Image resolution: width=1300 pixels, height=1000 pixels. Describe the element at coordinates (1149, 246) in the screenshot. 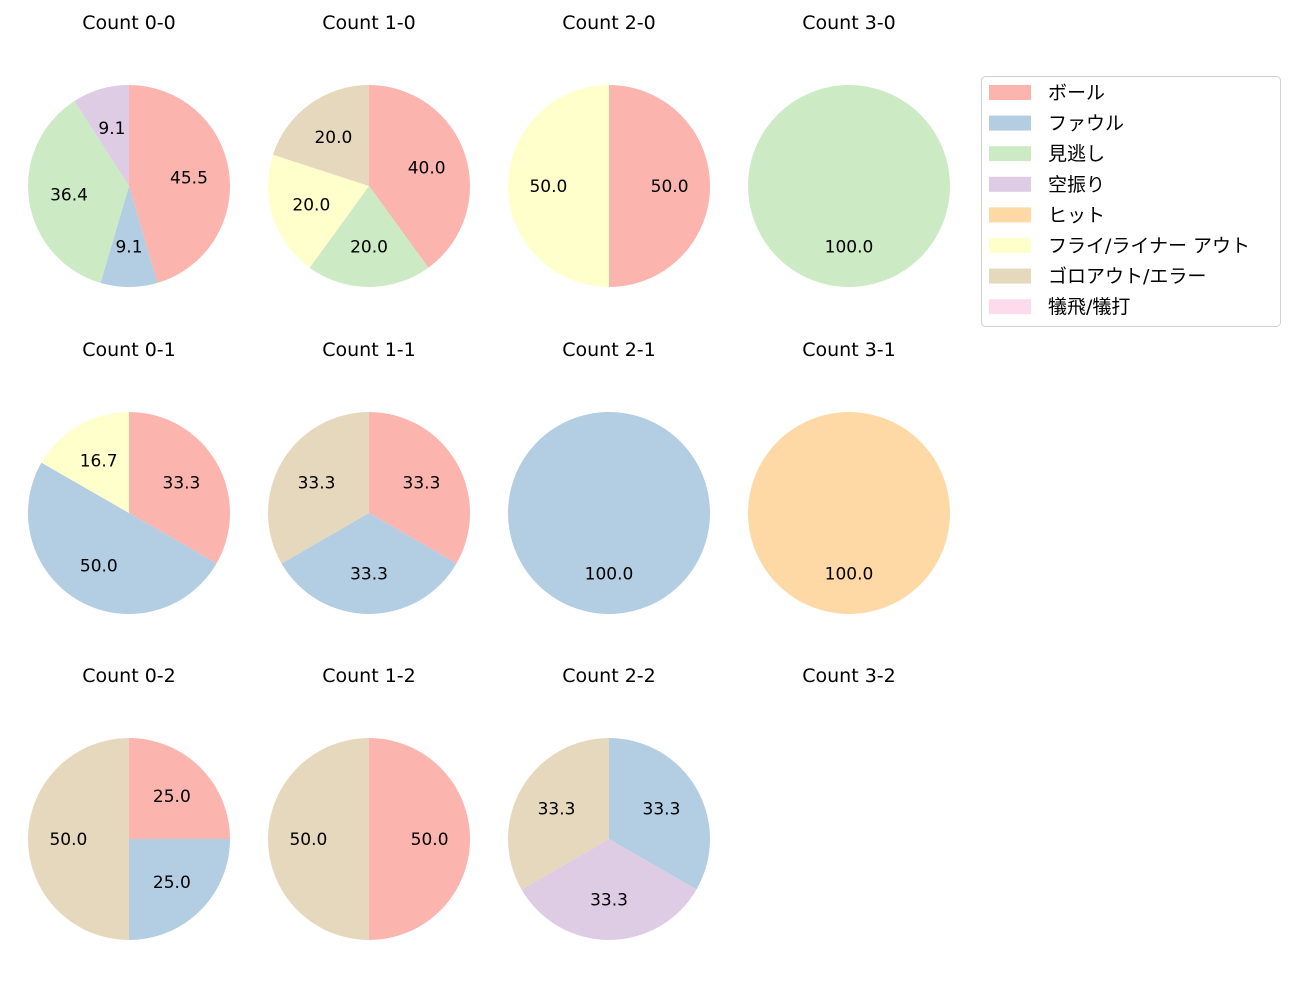

I see `legend-label: フライ/ライナー アウト` at that location.